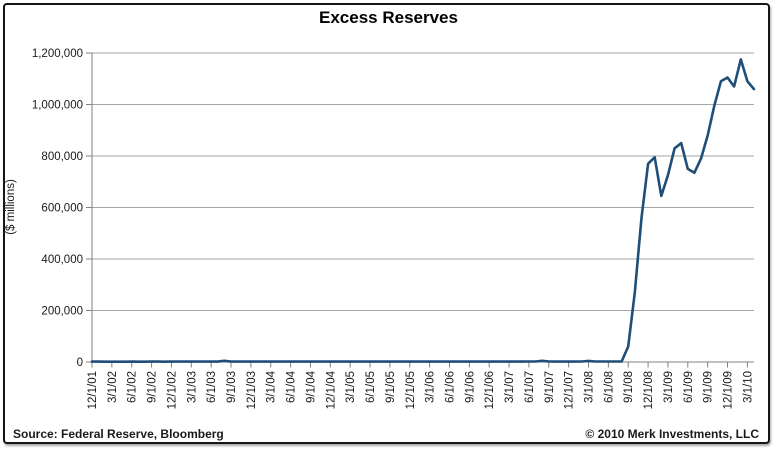 The width and height of the screenshot is (777, 451). I want to click on x-tick-label: 3/1/07, so click(510, 387).